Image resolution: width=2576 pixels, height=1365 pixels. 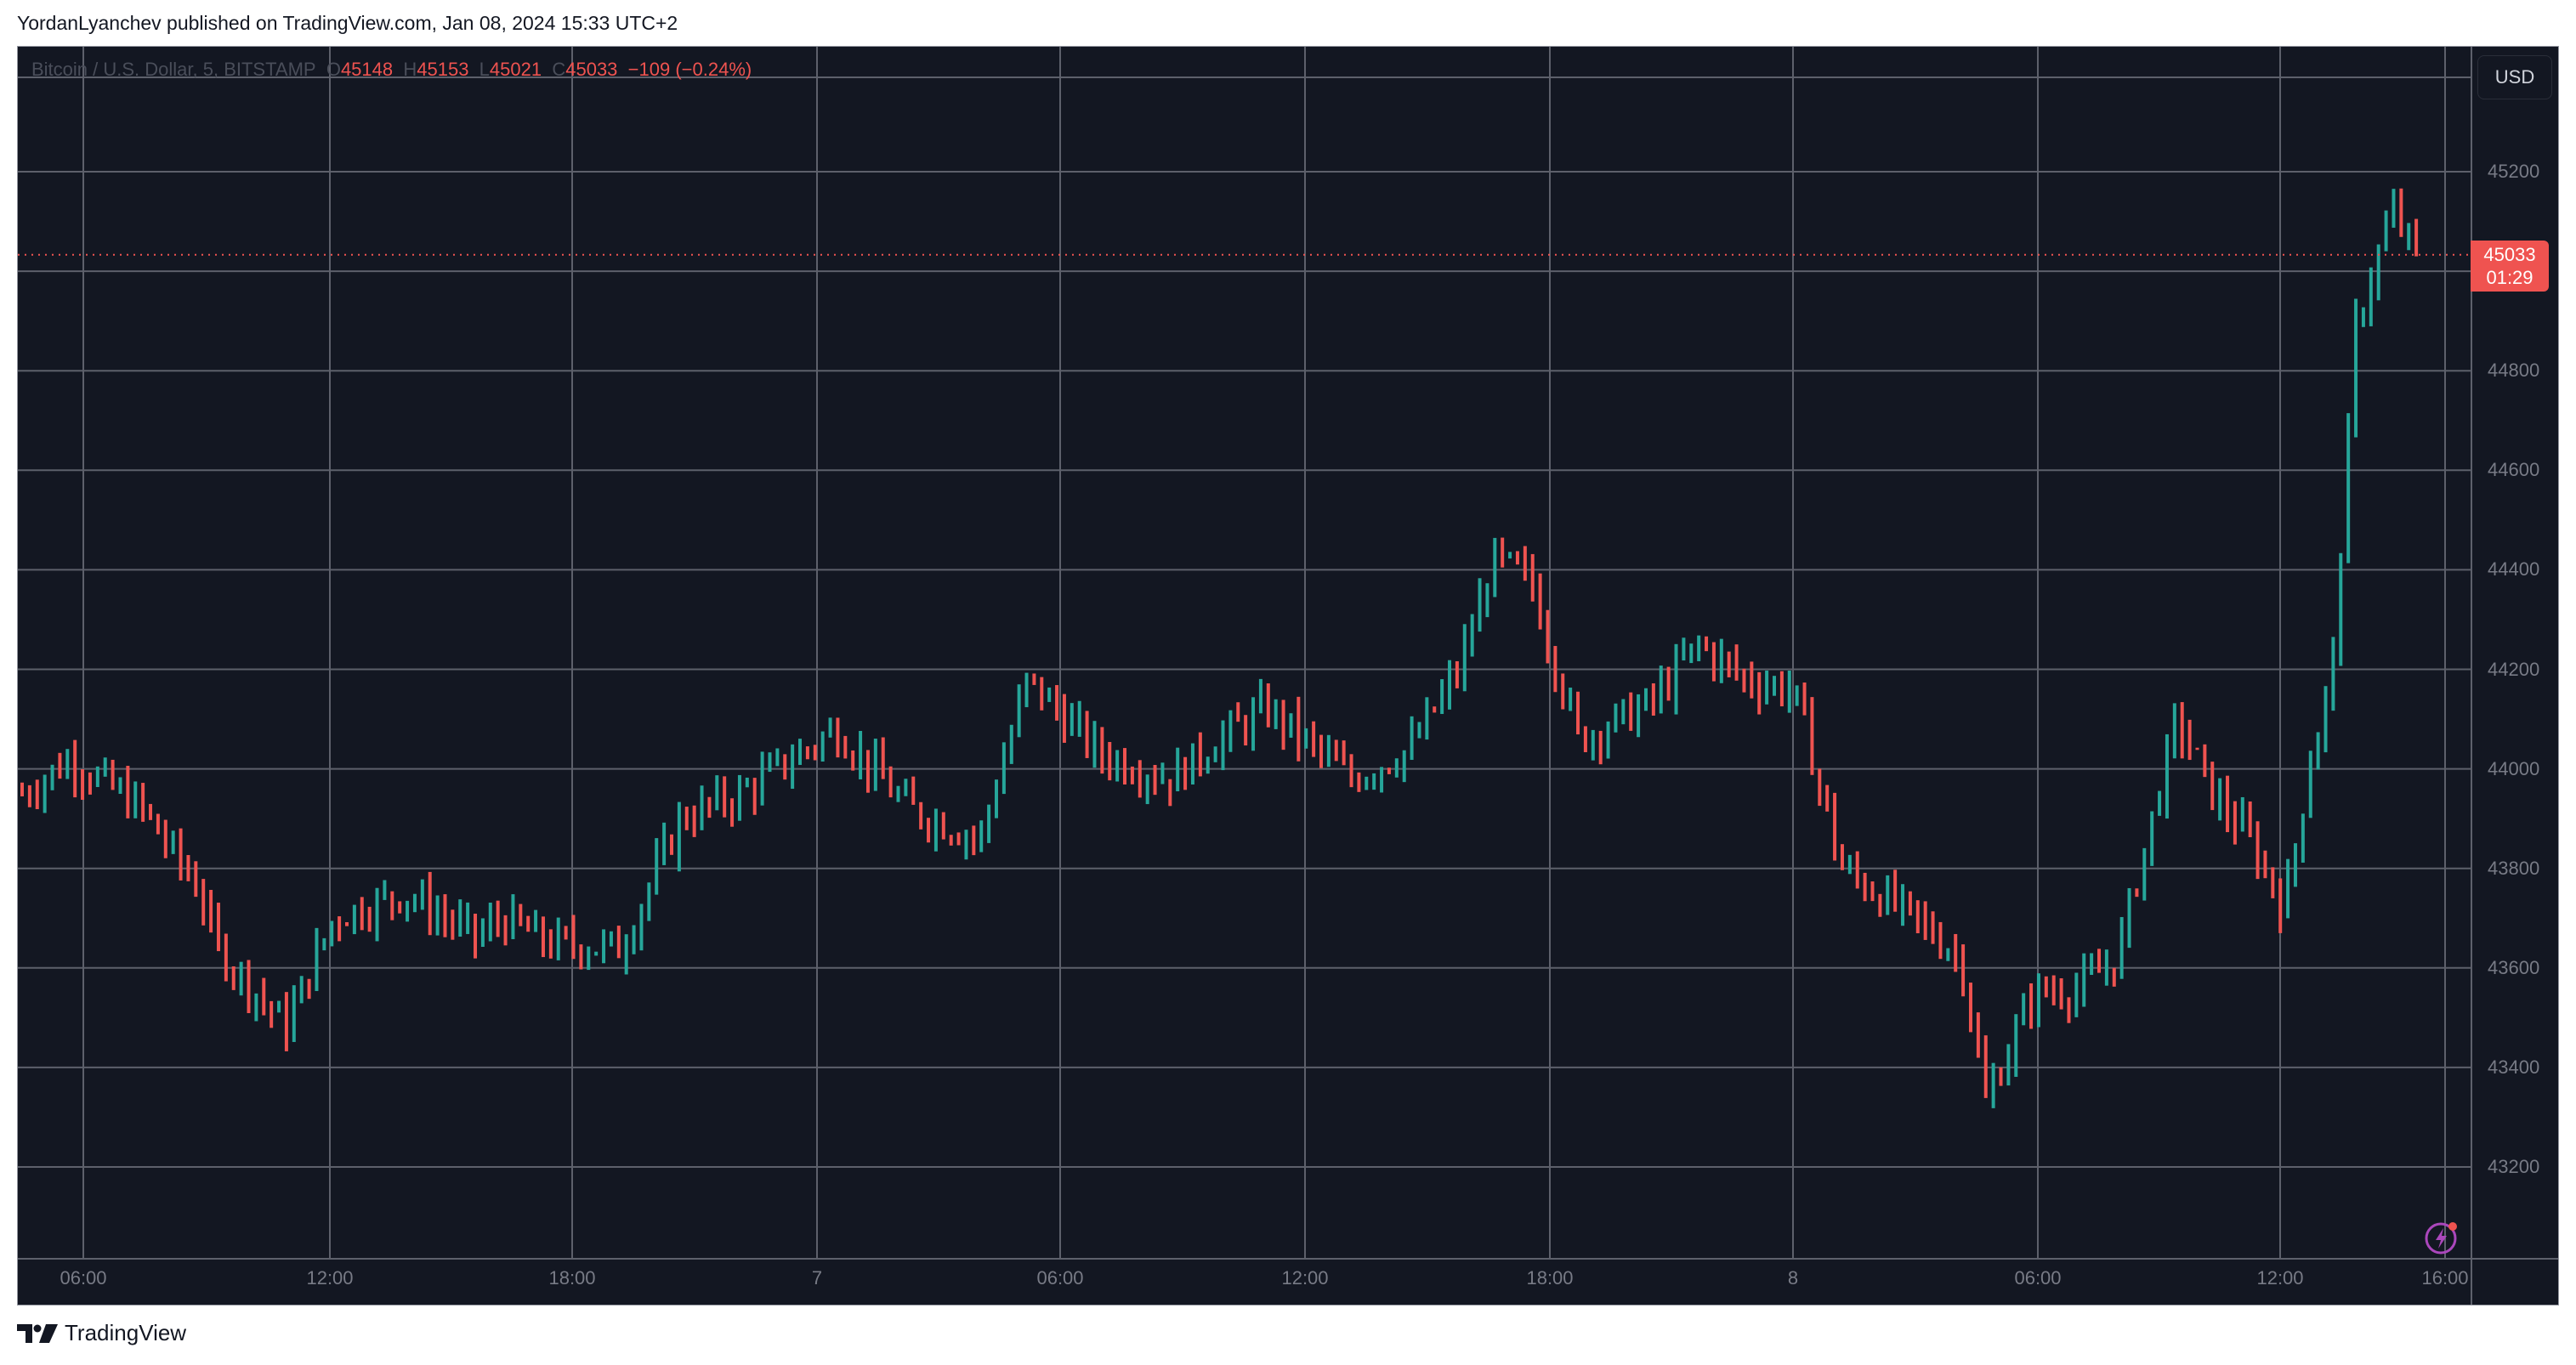 I want to click on price-tick-label: 43400, so click(x=2514, y=1067).